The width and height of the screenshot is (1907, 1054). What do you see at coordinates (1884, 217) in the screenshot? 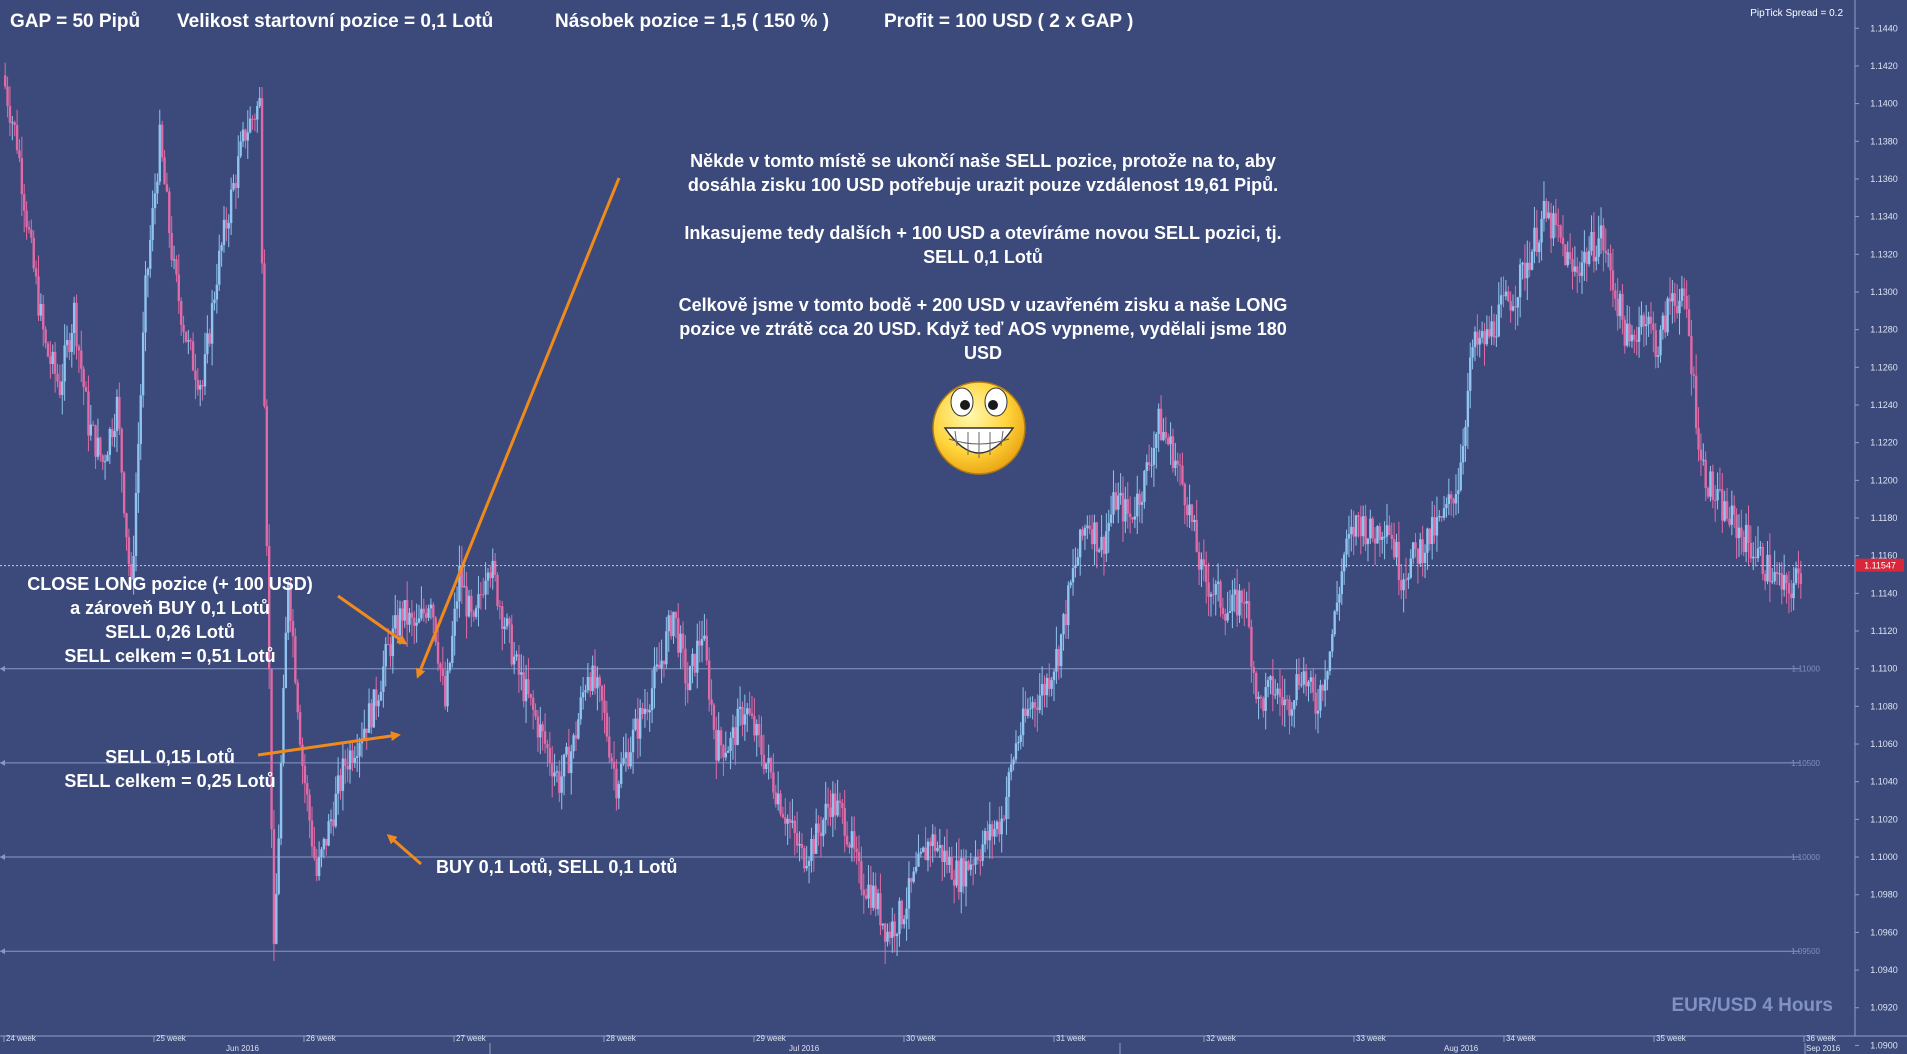
I see `y-tick-label: 1.1340` at bounding box center [1884, 217].